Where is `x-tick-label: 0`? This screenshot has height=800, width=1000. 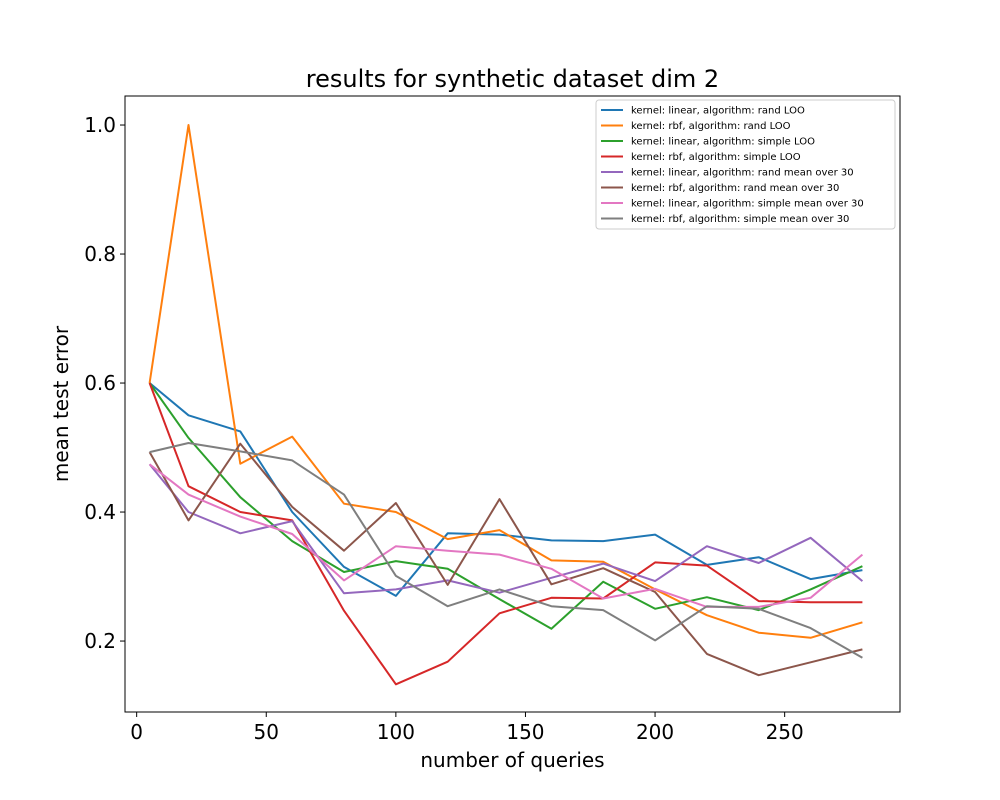
x-tick-label: 0 is located at coordinates (136, 732).